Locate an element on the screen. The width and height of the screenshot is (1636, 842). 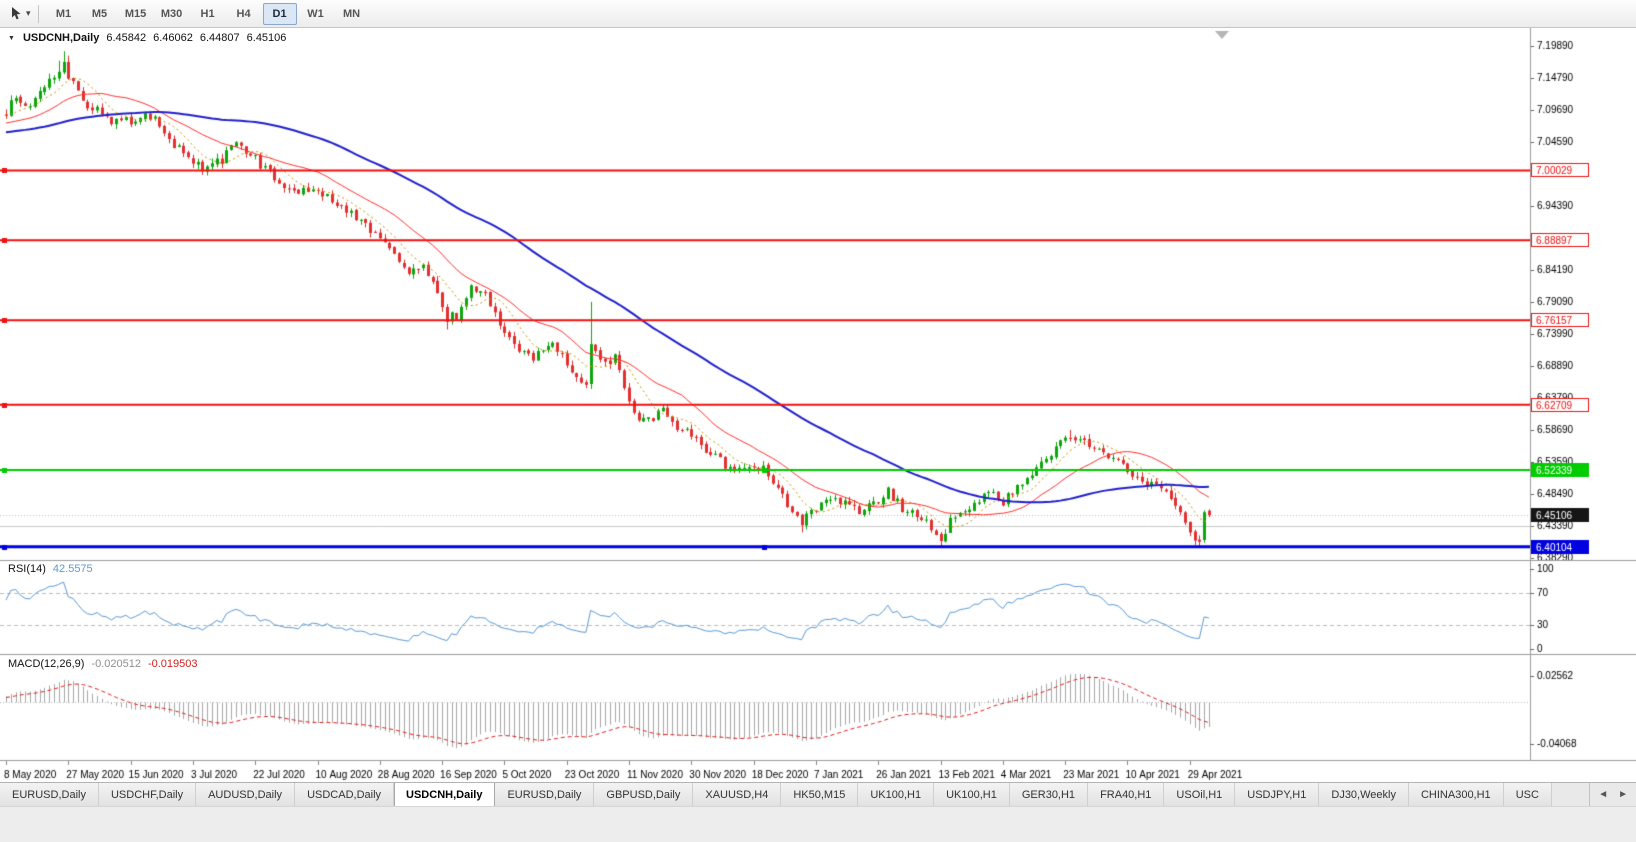
ohlc-high: 6.46062 is located at coordinates (173, 38).